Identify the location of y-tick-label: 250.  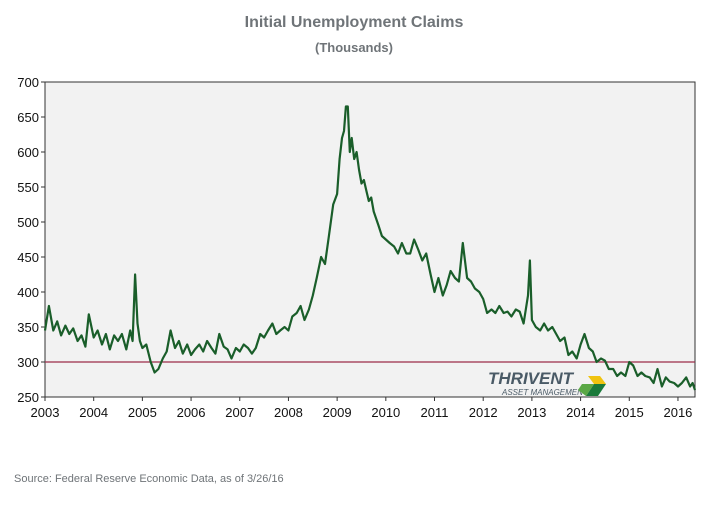
(28, 397).